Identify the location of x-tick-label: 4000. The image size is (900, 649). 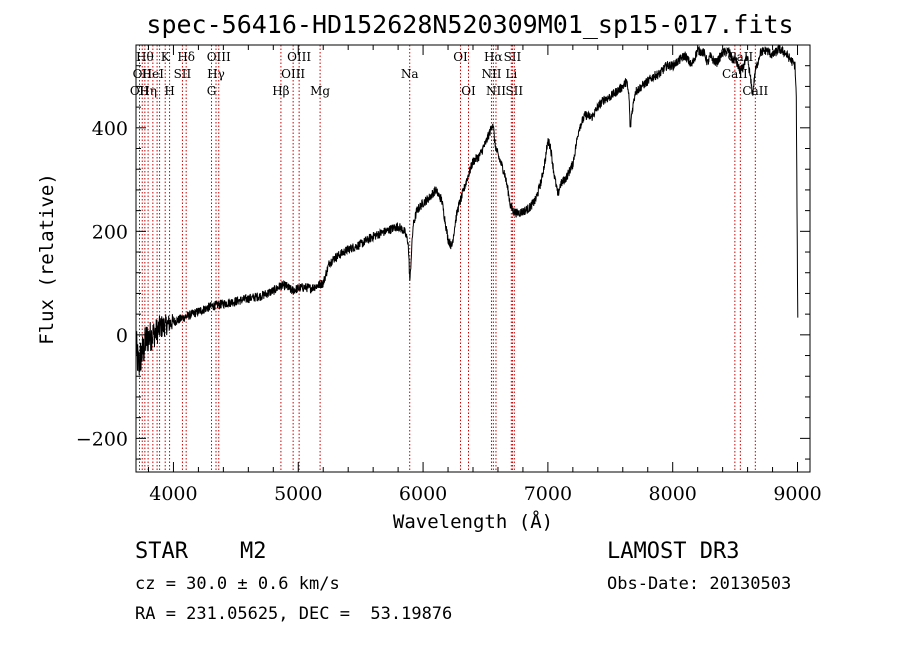
(173, 494).